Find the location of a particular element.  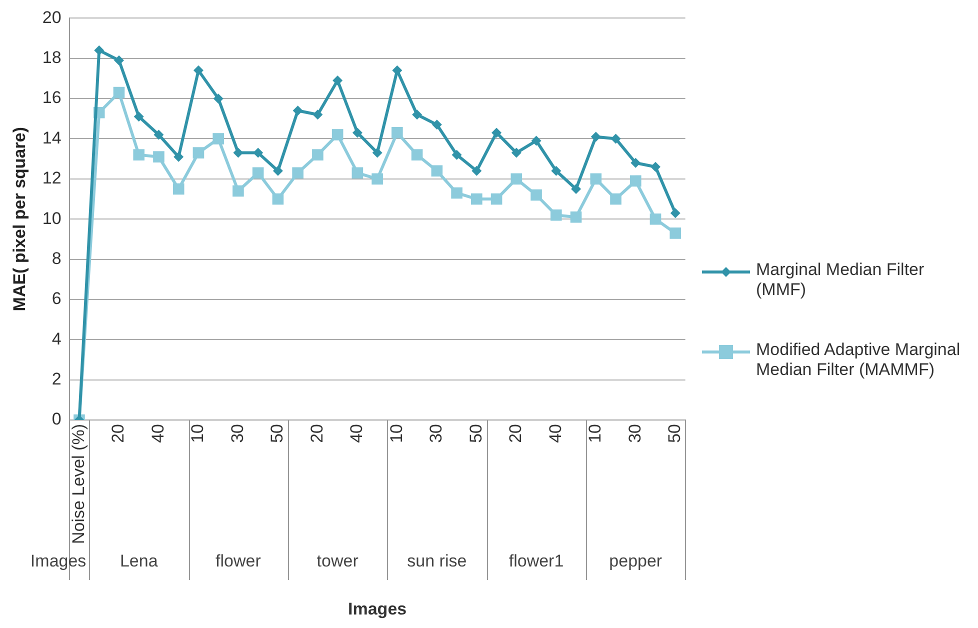

y-tick-label: 14 is located at coordinates (52, 138).